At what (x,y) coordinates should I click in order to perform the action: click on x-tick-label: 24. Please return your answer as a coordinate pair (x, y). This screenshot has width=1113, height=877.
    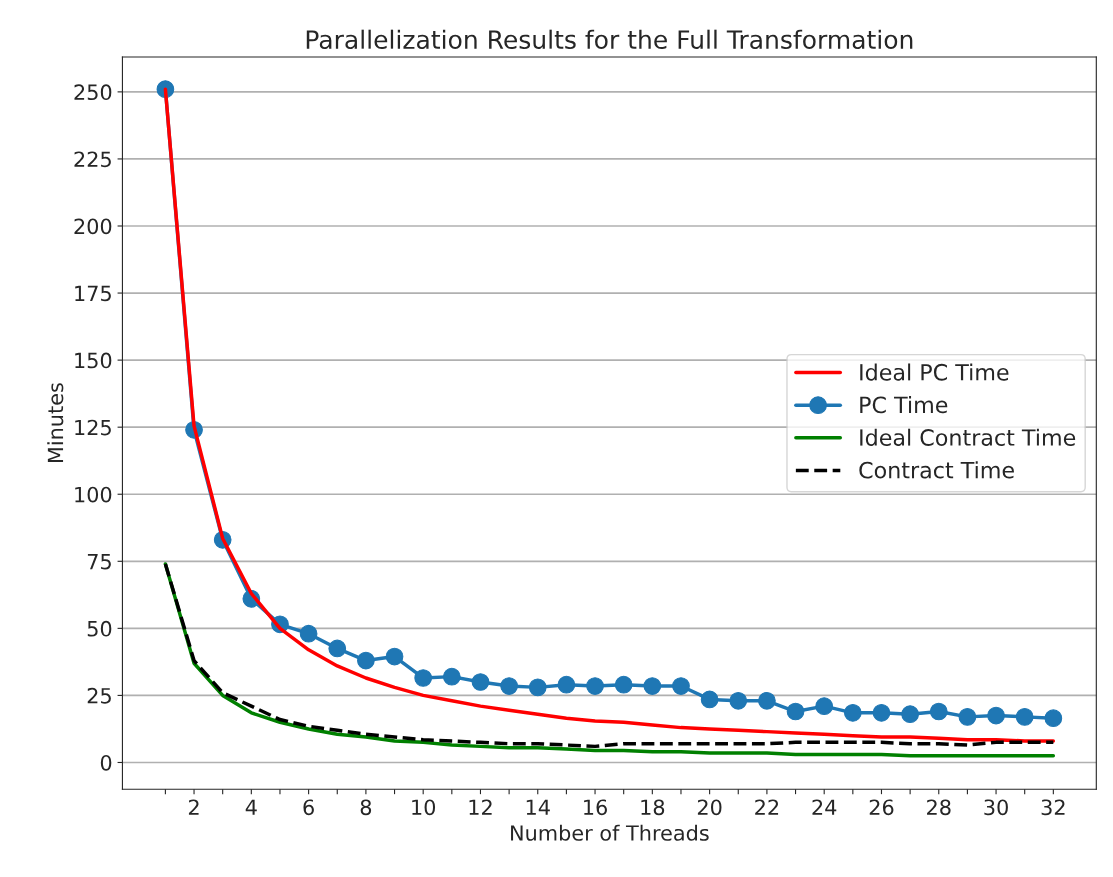
    Looking at the image, I should click on (824, 807).